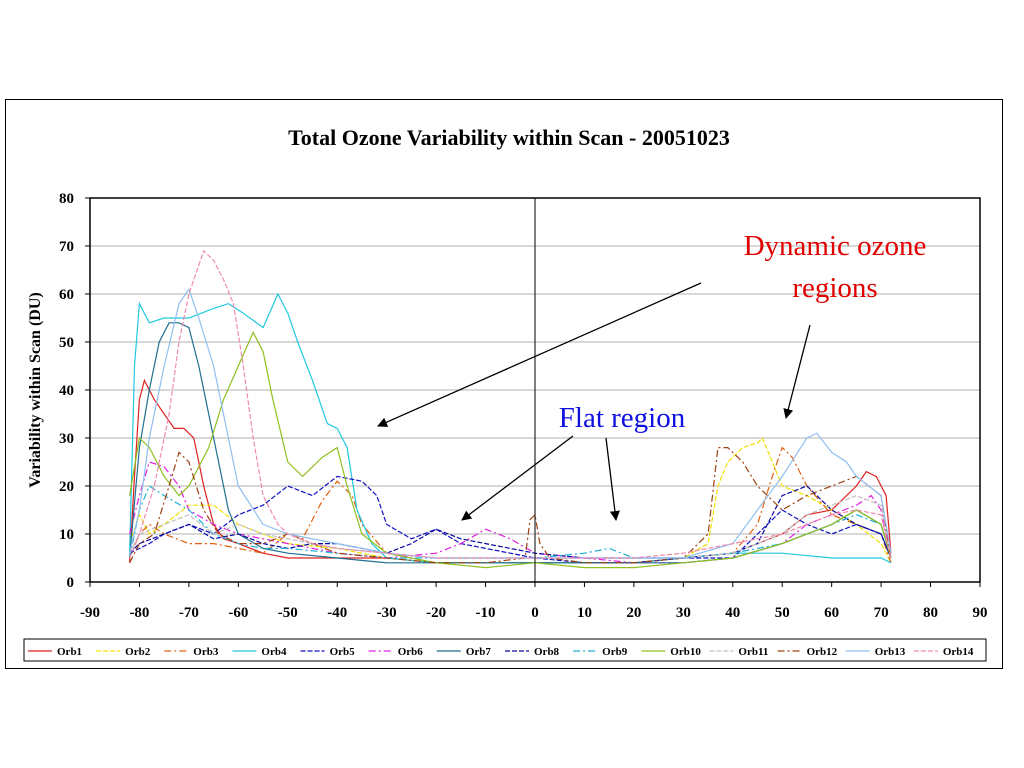  Describe the element at coordinates (685, 652) in the screenshot. I see `legend-label-orb10: Orb10` at that location.